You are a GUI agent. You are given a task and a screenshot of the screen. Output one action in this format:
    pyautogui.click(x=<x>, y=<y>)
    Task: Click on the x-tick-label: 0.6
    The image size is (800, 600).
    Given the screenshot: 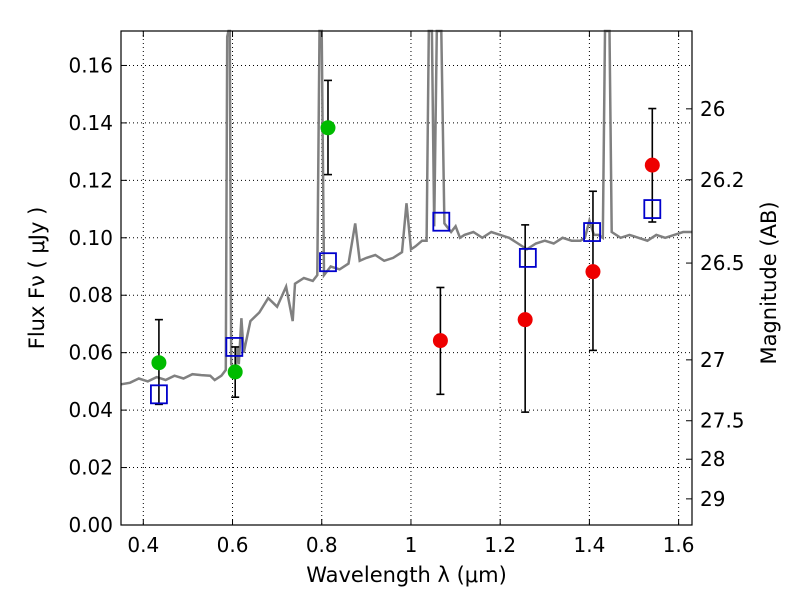 What is the action you would take?
    pyautogui.click(x=233, y=545)
    